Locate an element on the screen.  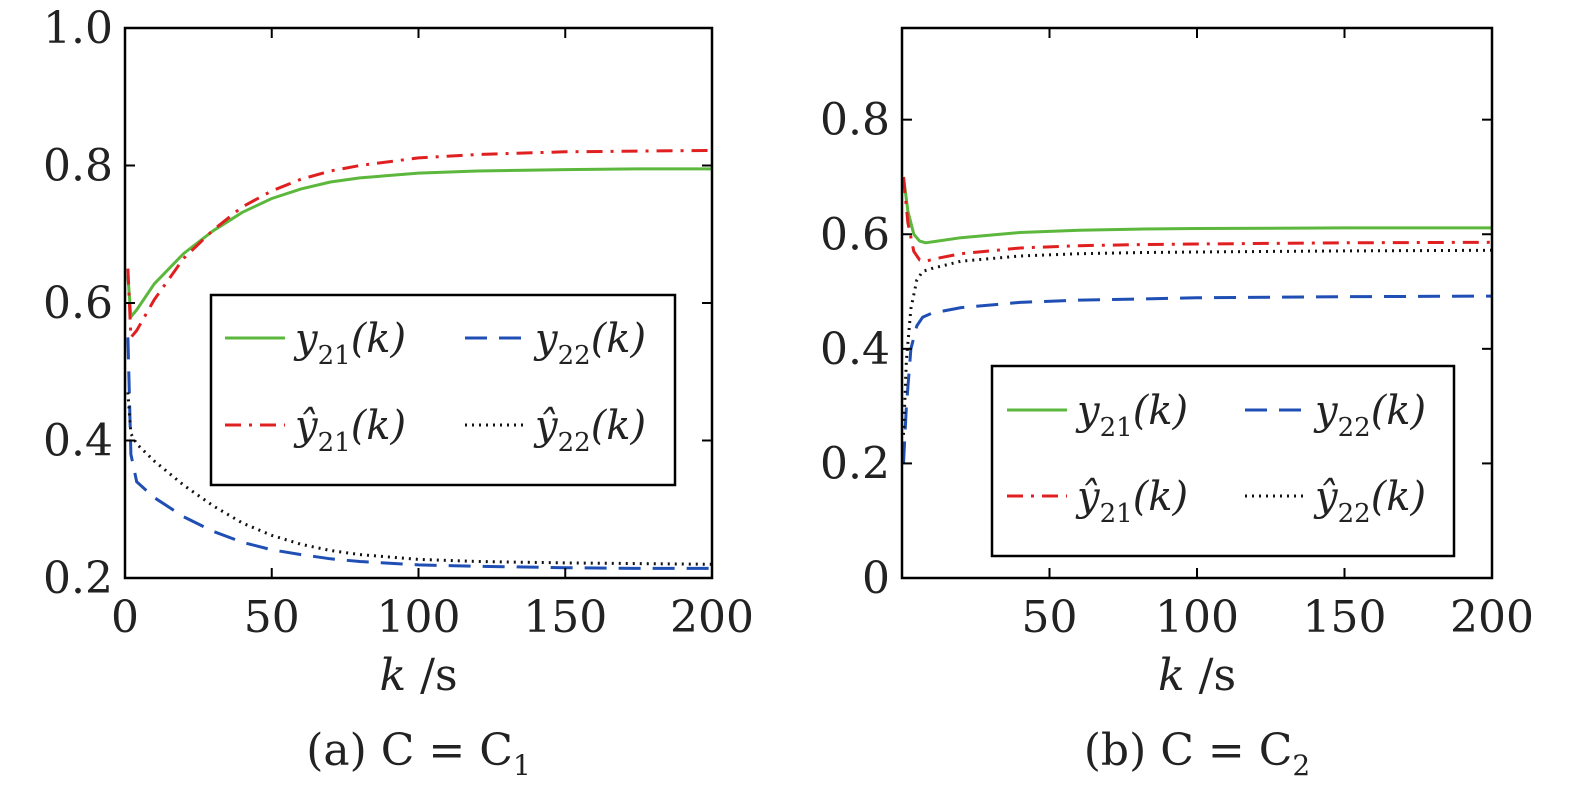
y-tick-label: 0 is located at coordinates (876, 578).